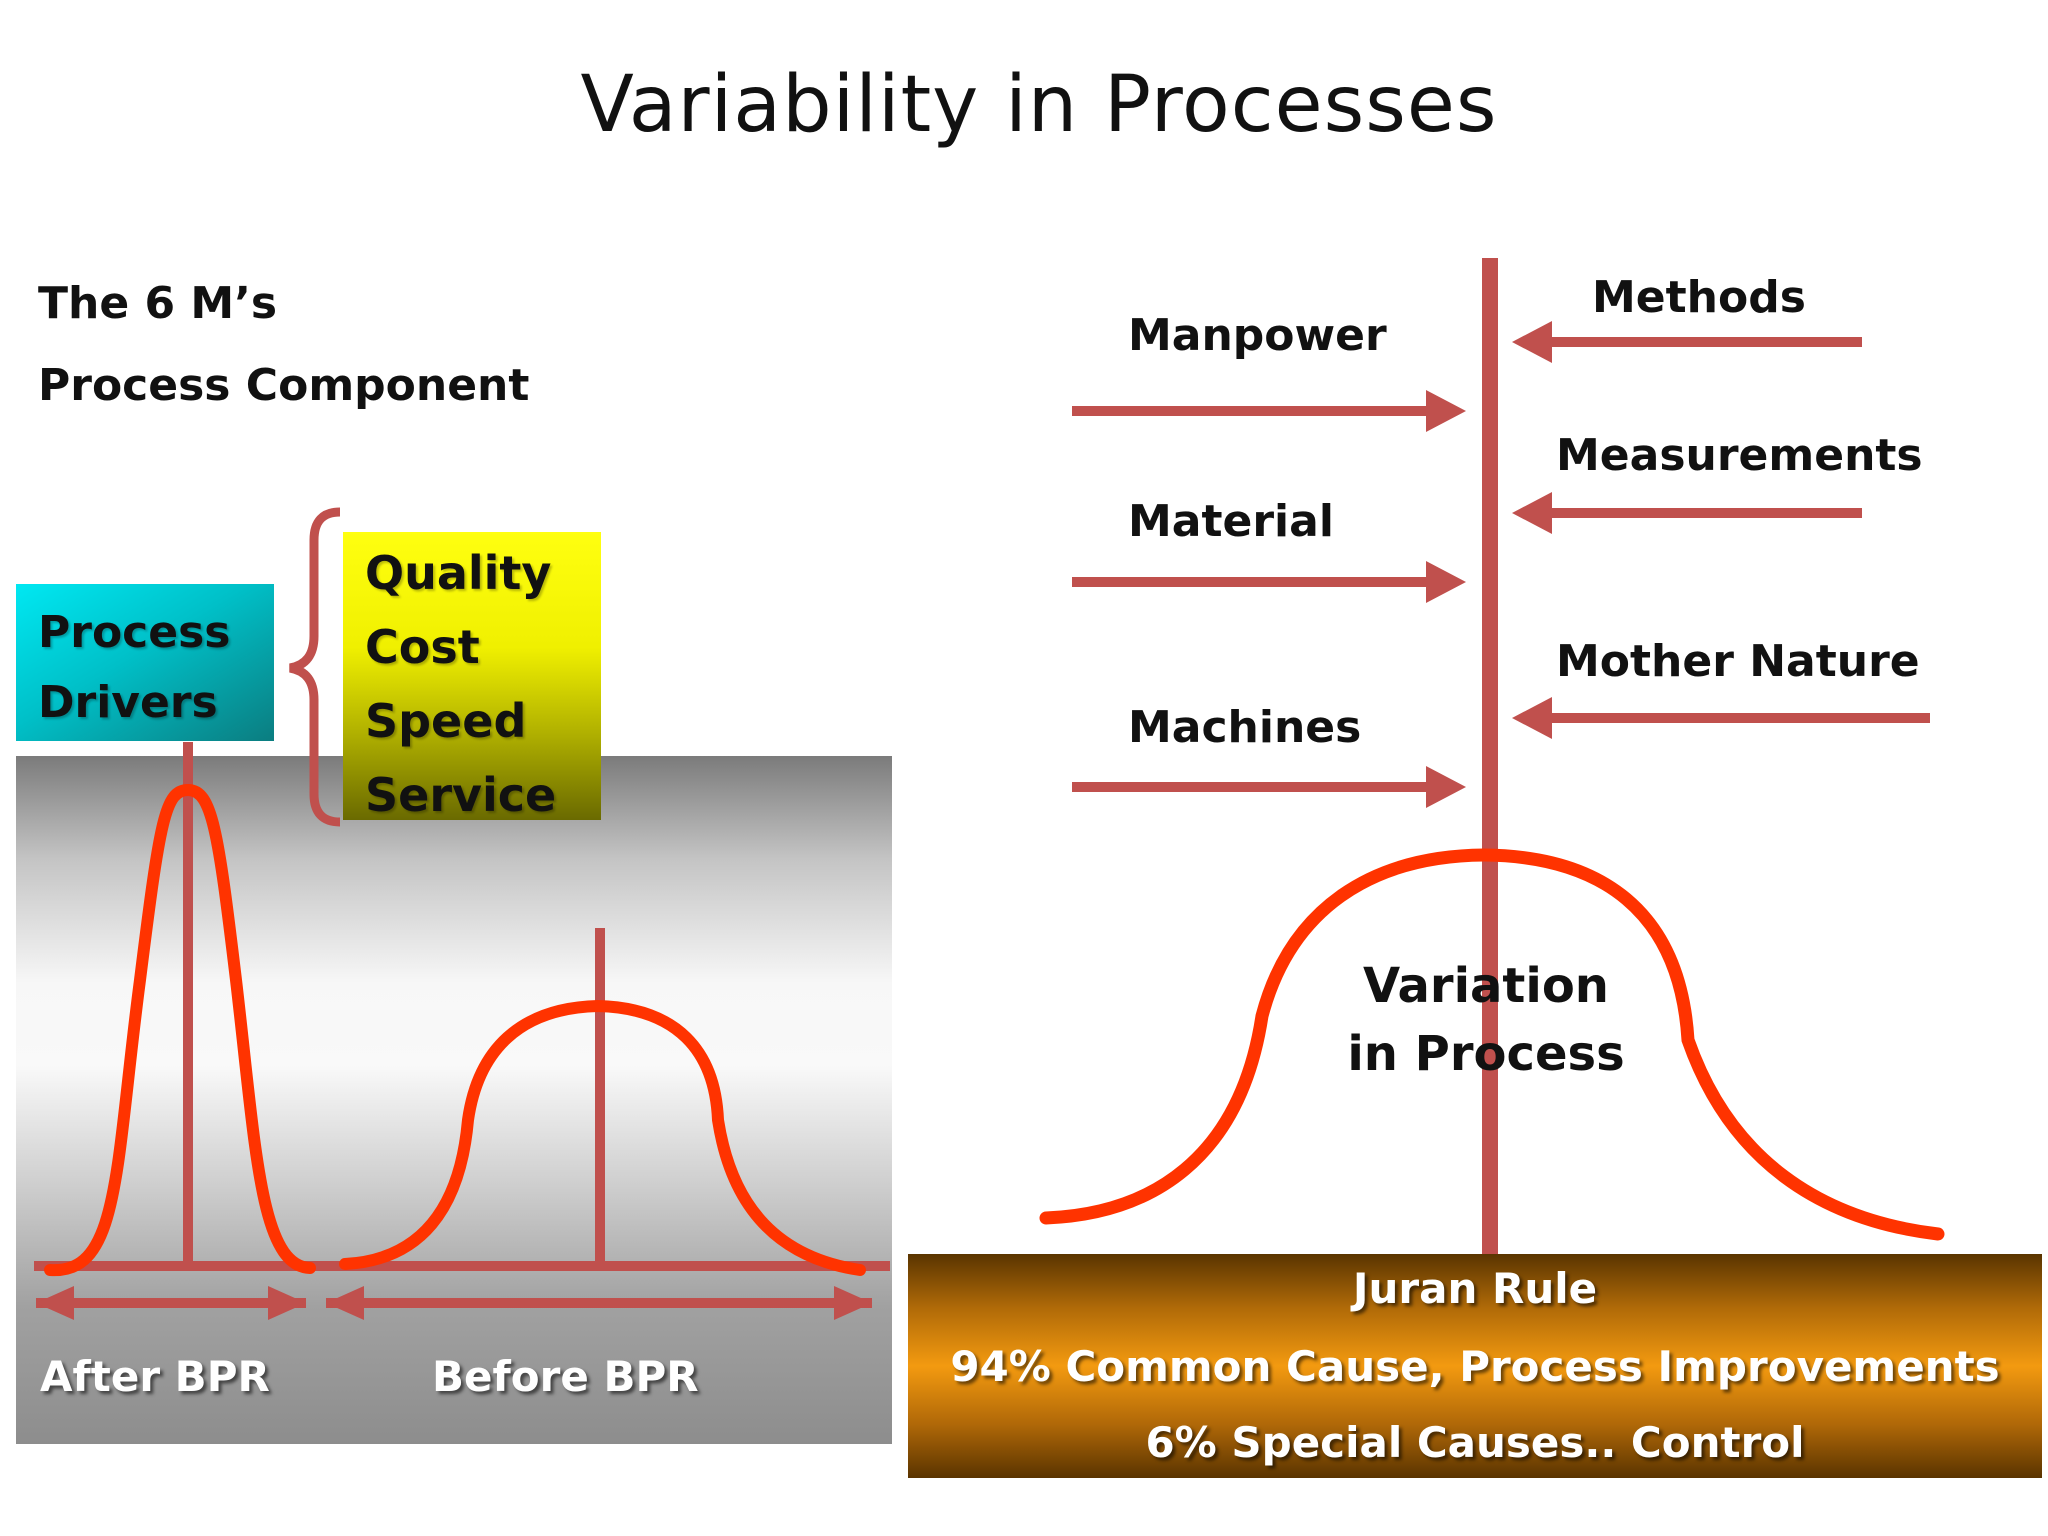 This screenshot has width=2048, height=1536. What do you see at coordinates (1721, 718) in the screenshot?
I see `mother-nature-arrow` at bounding box center [1721, 718].